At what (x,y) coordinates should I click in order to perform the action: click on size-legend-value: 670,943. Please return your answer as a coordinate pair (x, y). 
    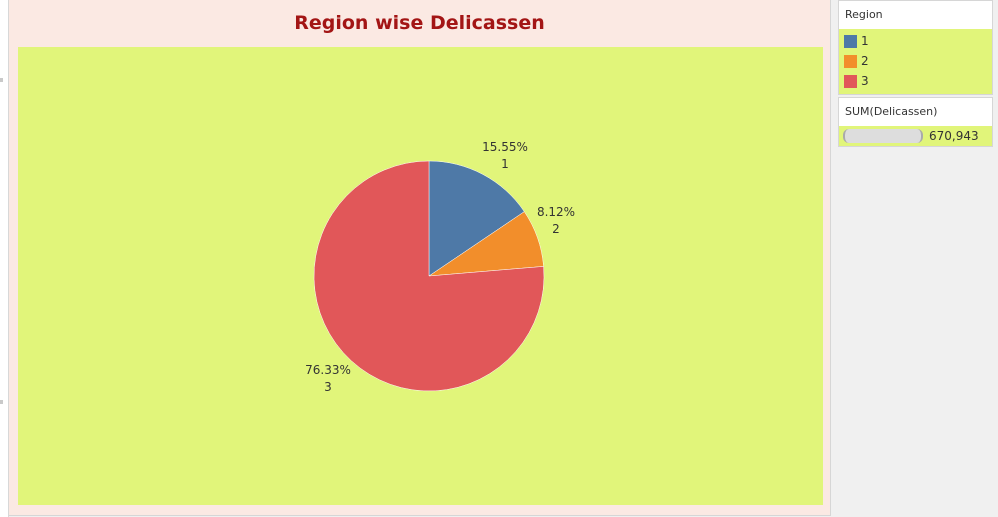
    Looking at the image, I should click on (954, 136).